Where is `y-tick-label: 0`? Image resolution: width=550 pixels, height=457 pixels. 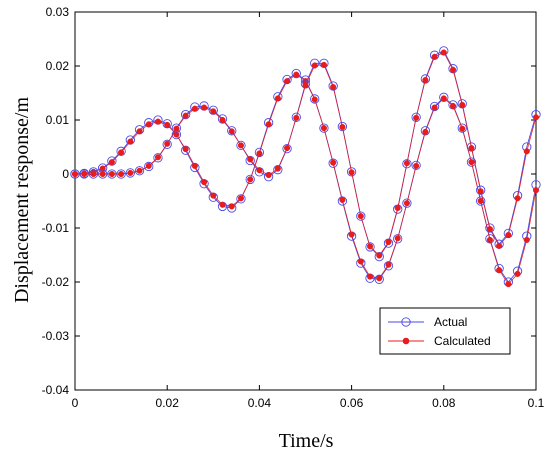 y-tick-label: 0 is located at coordinates (65, 174).